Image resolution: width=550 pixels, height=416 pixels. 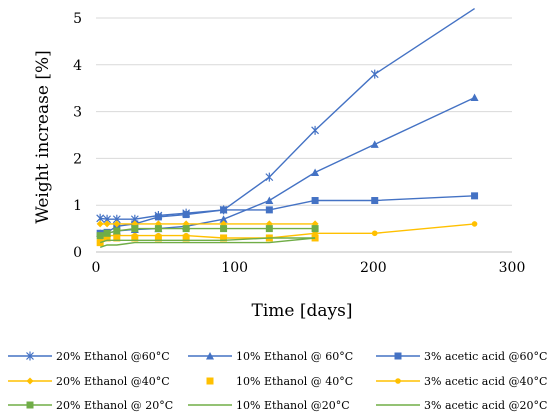 I want to click on legend-item-7: 10% Ethanol @20°C, so click(x=269, y=405).